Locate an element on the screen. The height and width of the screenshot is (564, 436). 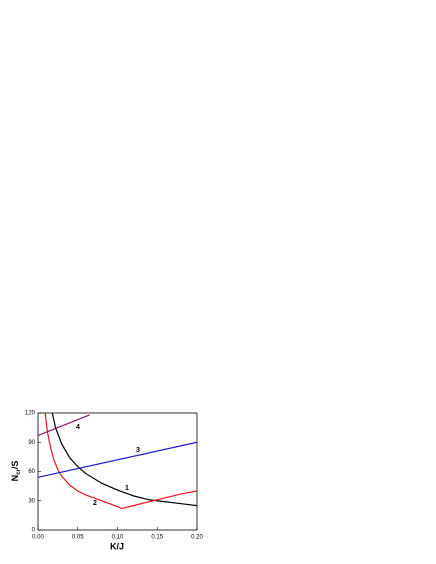
y-axis-title-rest: /S is located at coordinates (15, 465).